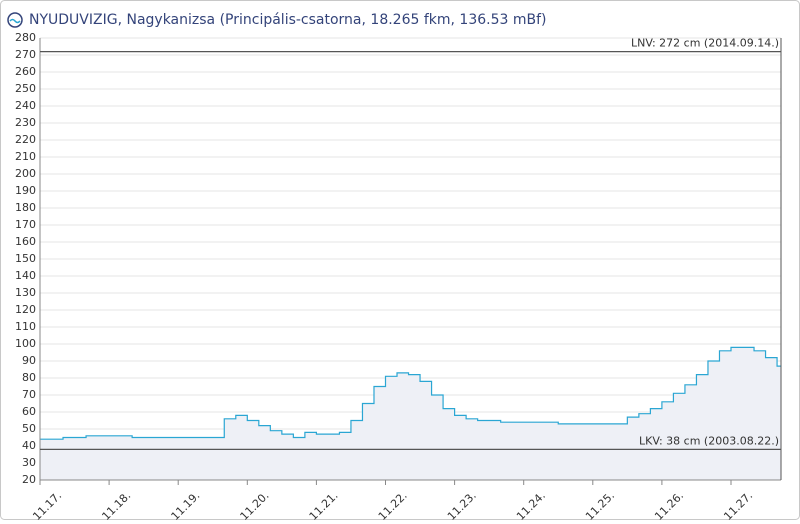  I want to click on y-tick-label: 220, so click(25, 139).